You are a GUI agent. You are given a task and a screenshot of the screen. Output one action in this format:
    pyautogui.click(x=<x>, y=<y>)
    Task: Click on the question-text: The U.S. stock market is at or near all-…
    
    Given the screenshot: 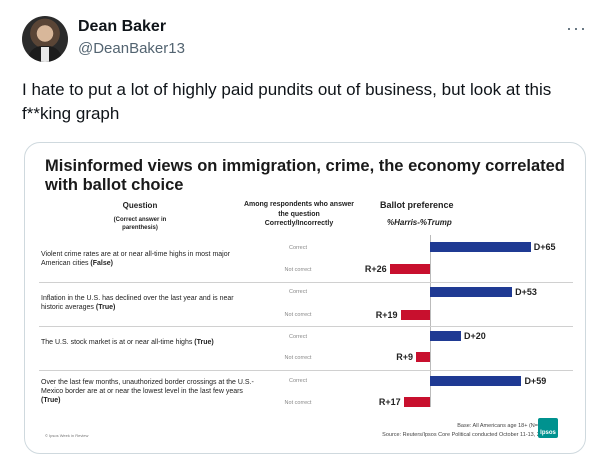 What is the action you would take?
    pyautogui.click(x=127, y=342)
    